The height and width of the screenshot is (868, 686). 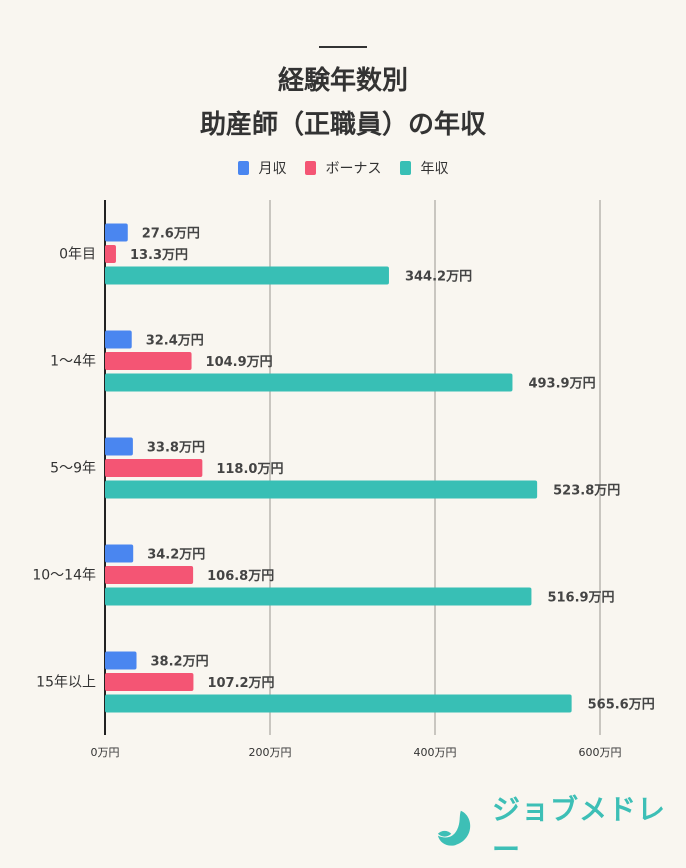 What do you see at coordinates (240, 576) in the screenshot?
I see `data-label: 106.8万円` at bounding box center [240, 576].